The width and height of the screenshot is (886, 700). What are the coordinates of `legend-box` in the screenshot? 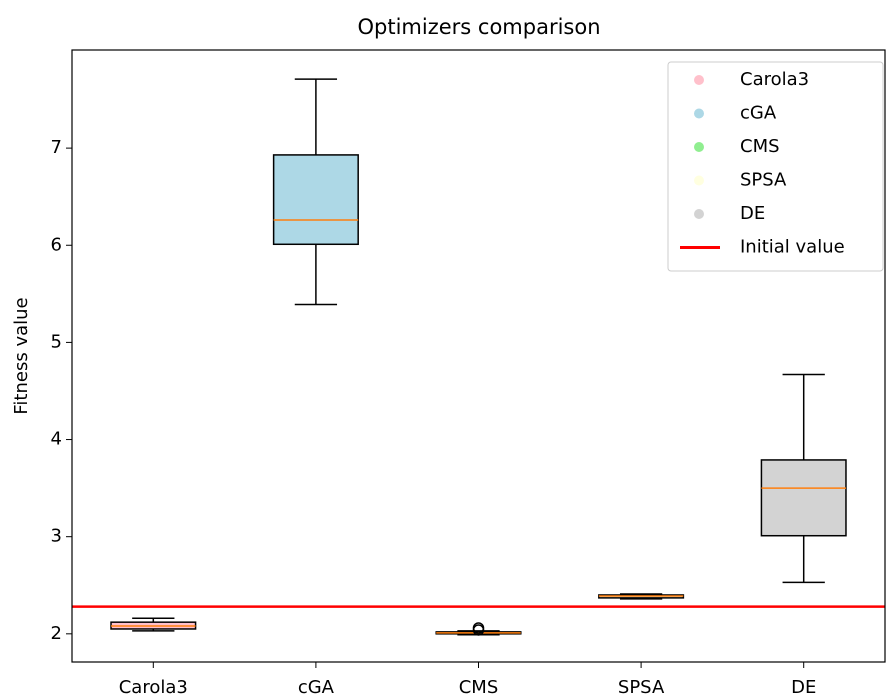 It's located at (775, 166).